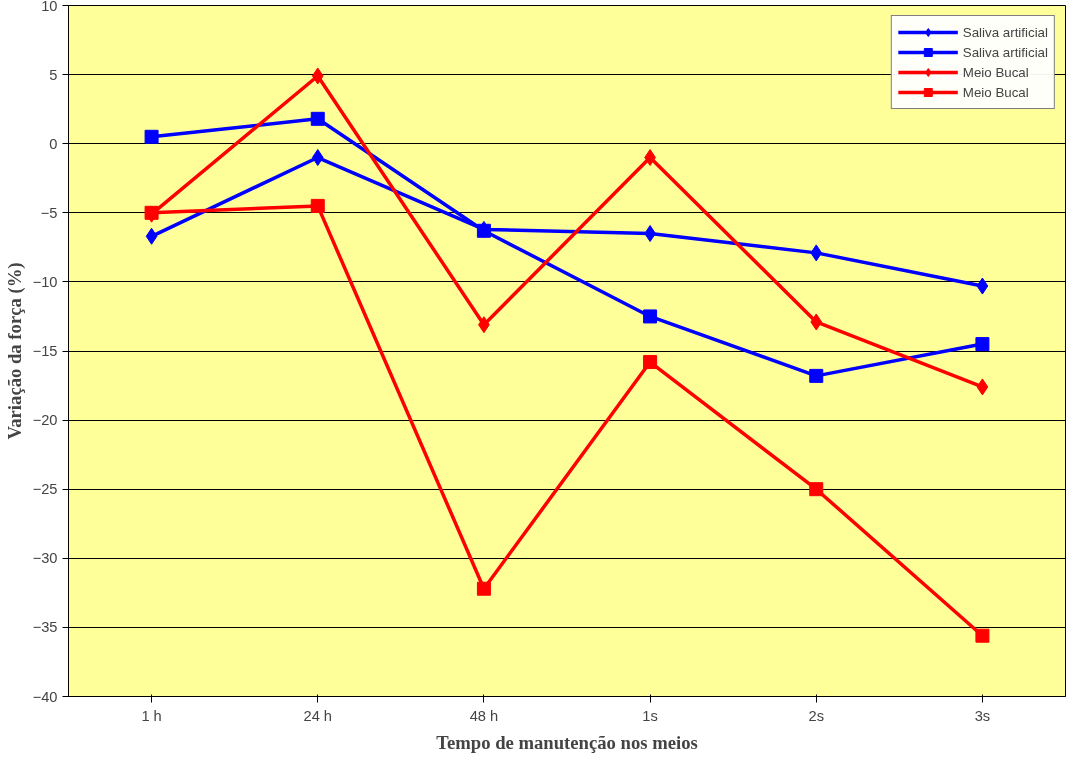  What do you see at coordinates (45, 627) in the screenshot?
I see `y-tick-label: −35` at bounding box center [45, 627].